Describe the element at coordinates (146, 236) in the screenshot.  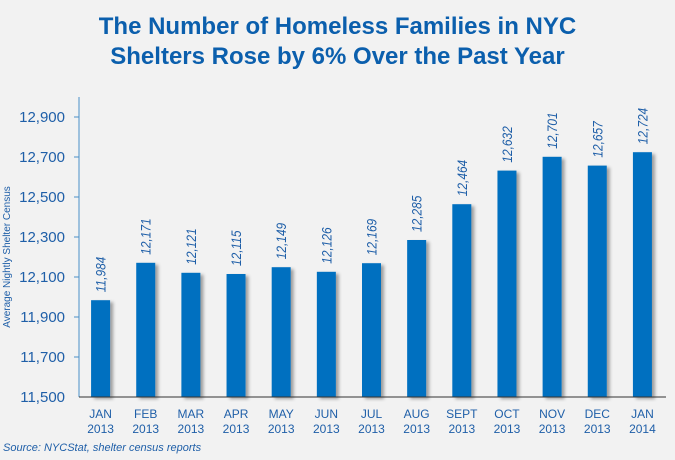
I see `data-label: 12,171` at that location.